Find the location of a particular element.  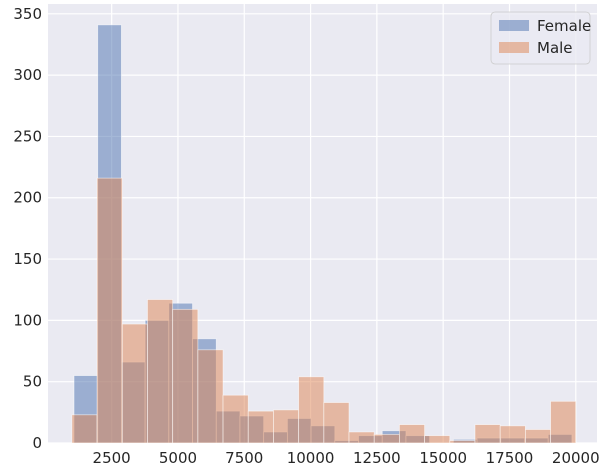

y-axis-ticks: 0 50 100 150 200 250 300 350 is located at coordinates (27, 228).